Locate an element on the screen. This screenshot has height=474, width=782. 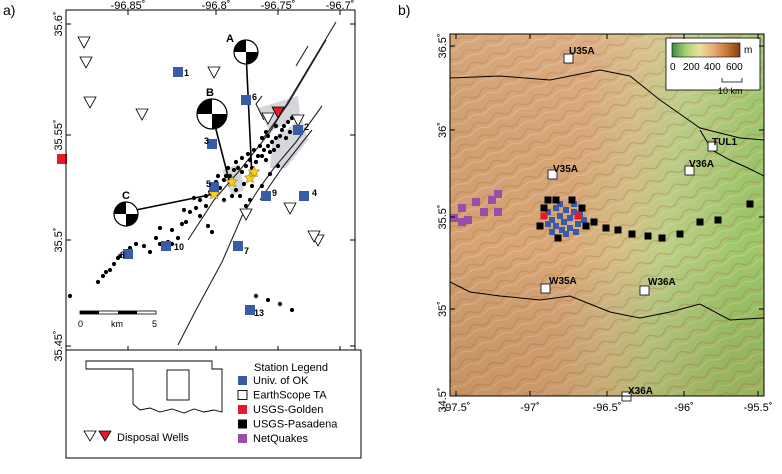
lat-tick-label: 35.45˚ is located at coordinates (59, 345).